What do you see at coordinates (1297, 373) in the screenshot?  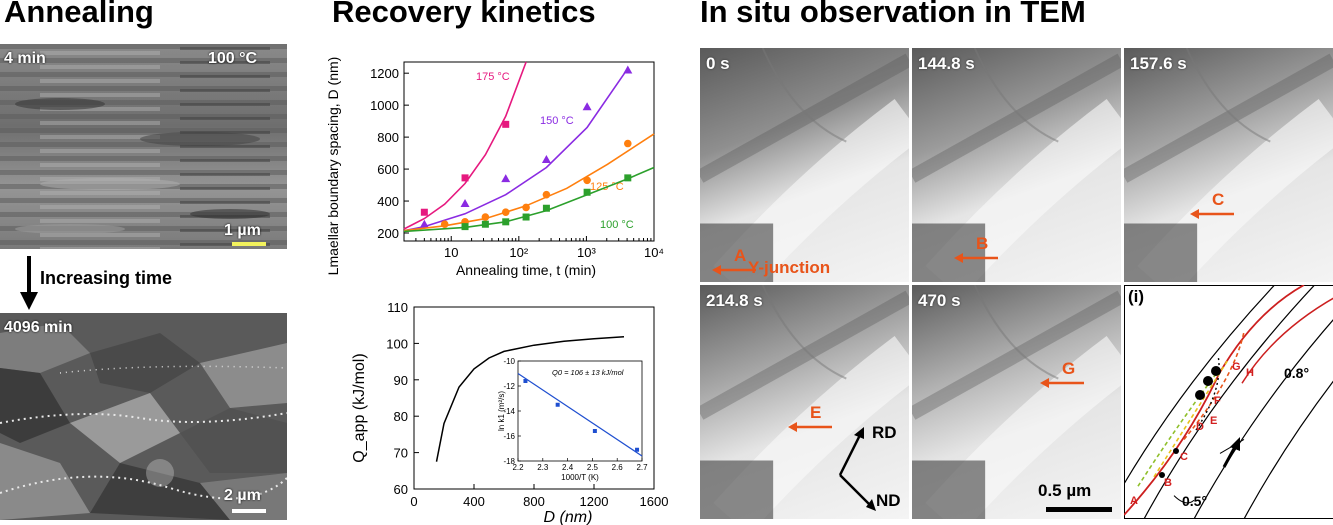 I see `angle-label-1: 0.8°` at bounding box center [1297, 373].